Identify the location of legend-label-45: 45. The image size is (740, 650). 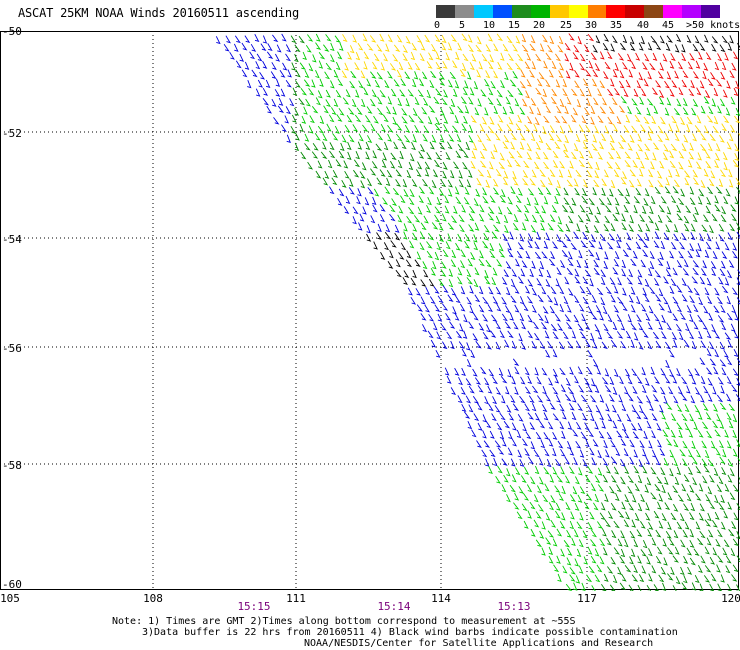
(668, 25).